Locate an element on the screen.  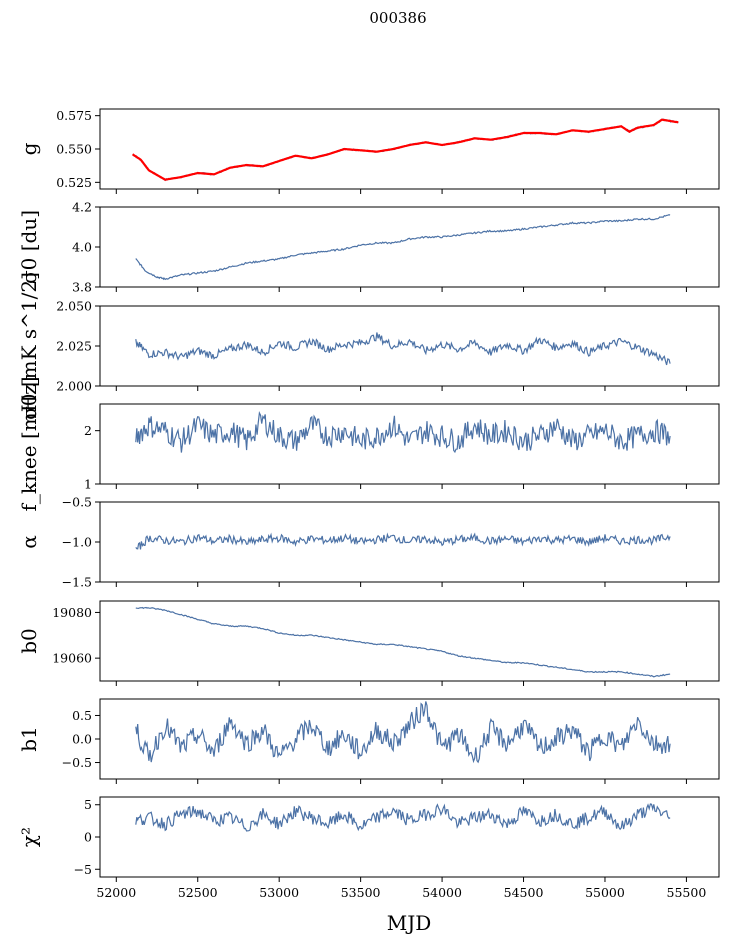
x-tick-label: 54000 is located at coordinates (442, 892).